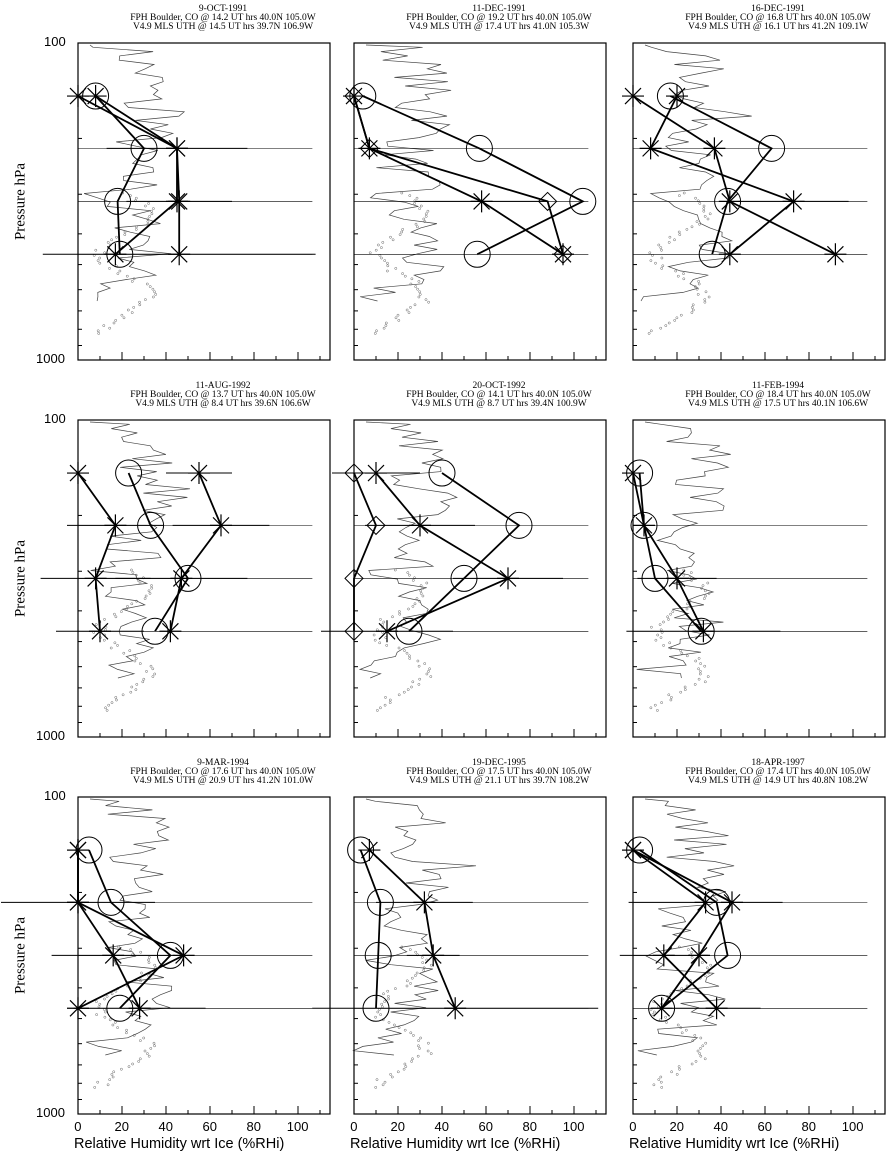 This screenshot has width=889, height=1159. What do you see at coordinates (852, 1126) in the screenshot?
I see `x-tick-label: 100` at bounding box center [852, 1126].